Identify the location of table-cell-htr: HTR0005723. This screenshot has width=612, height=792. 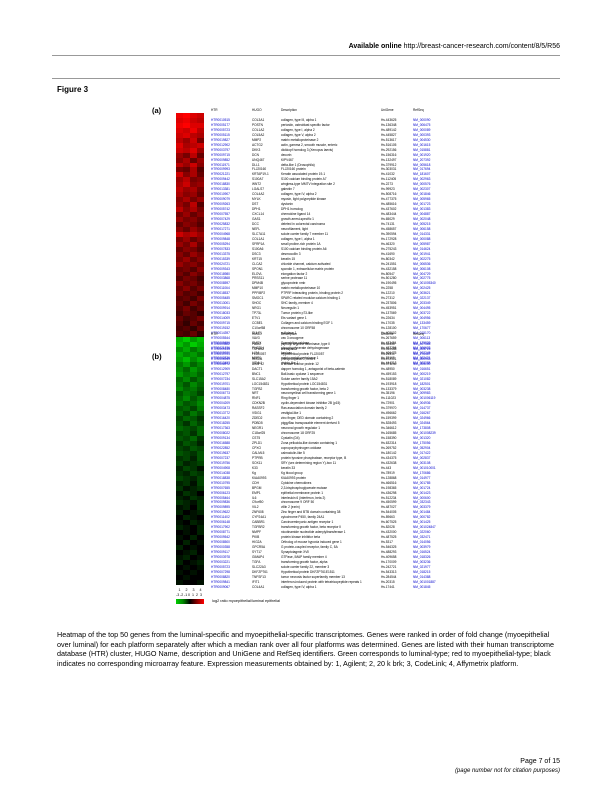
(220, 129).